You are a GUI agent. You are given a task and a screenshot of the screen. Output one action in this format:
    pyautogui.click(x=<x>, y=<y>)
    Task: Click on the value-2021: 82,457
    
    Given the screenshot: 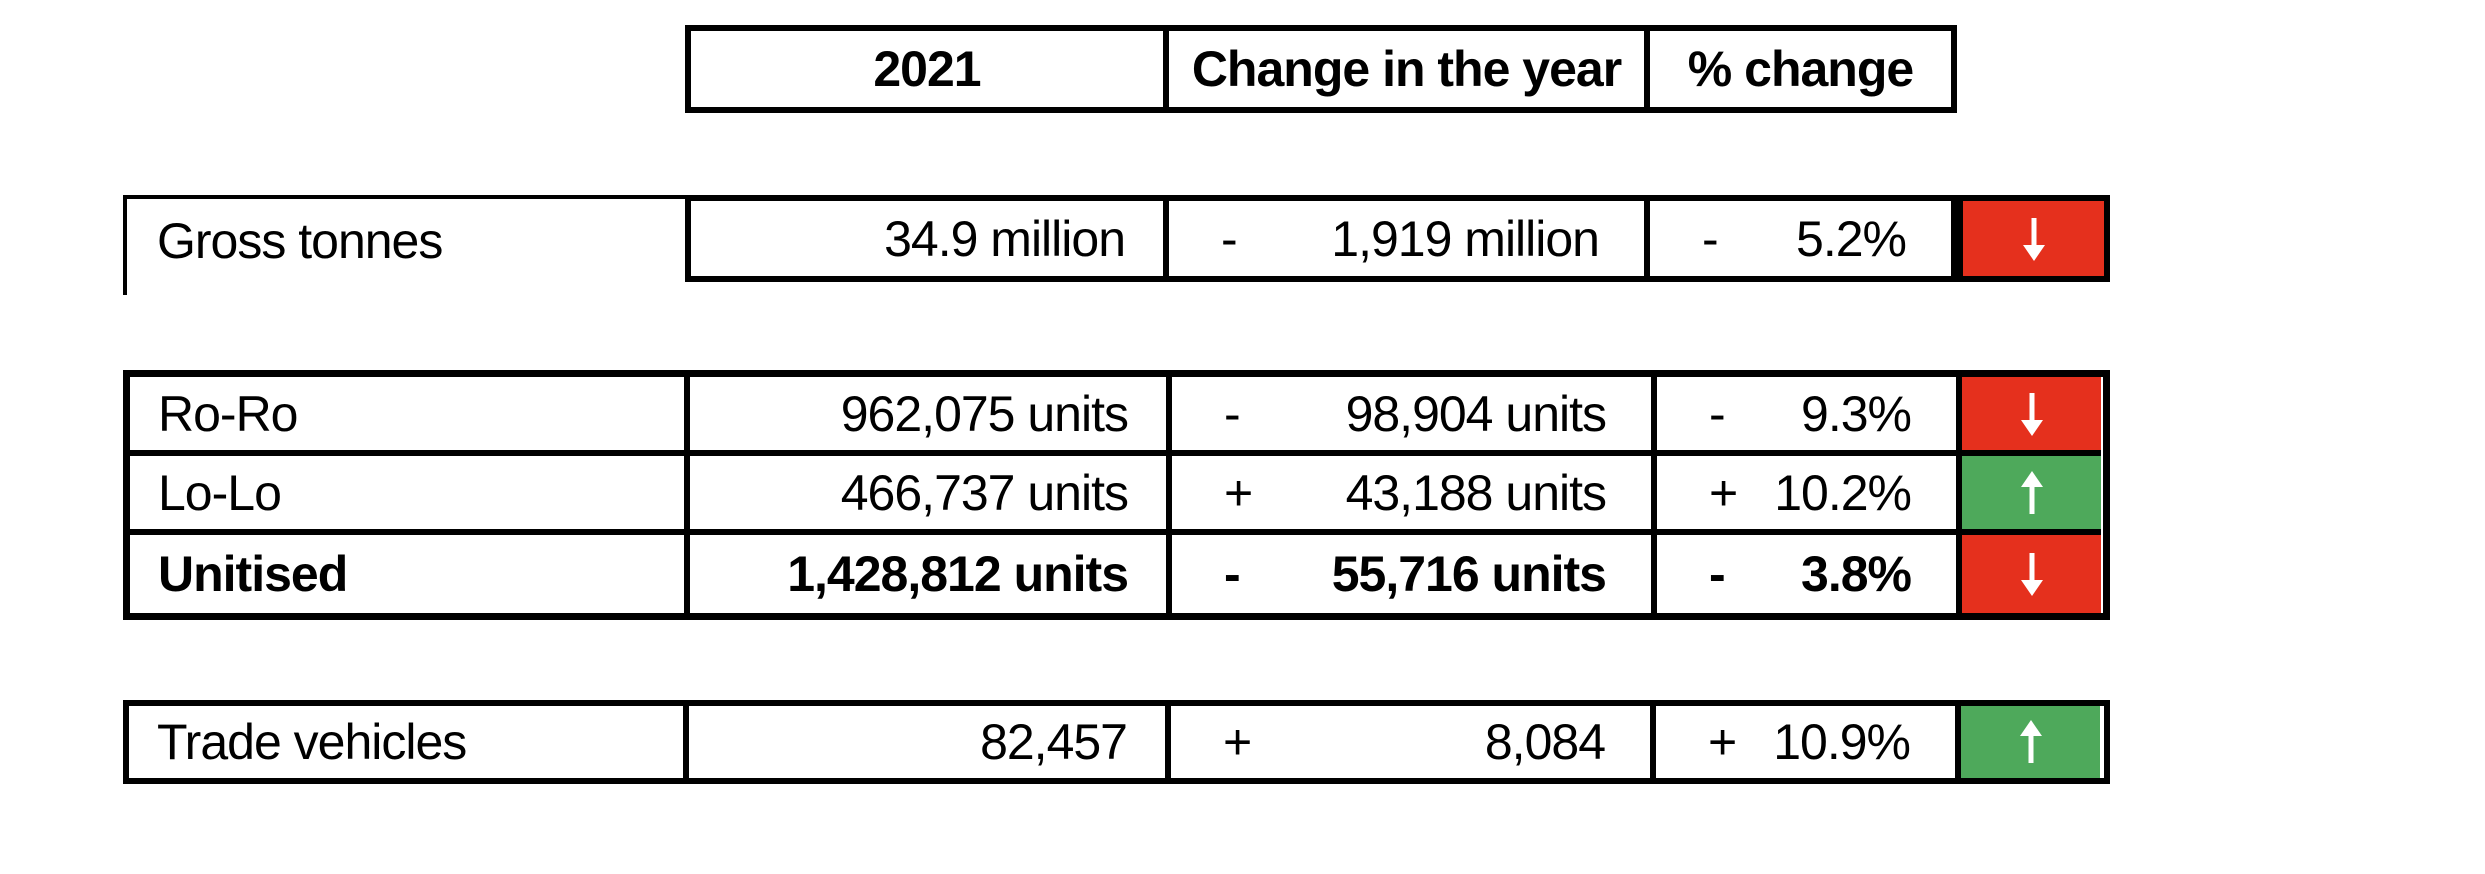 What is the action you would take?
    pyautogui.click(x=930, y=742)
    